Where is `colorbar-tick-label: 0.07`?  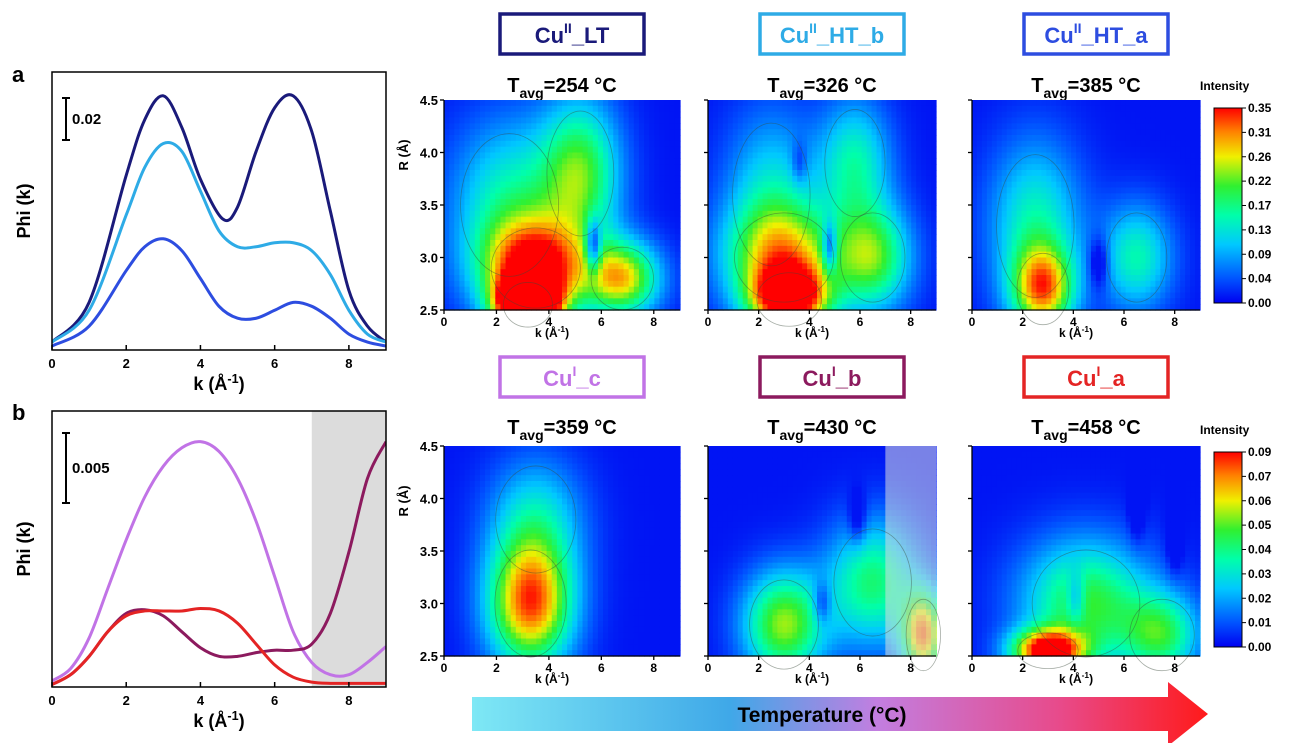
colorbar-tick-label: 0.07 is located at coordinates (1260, 476).